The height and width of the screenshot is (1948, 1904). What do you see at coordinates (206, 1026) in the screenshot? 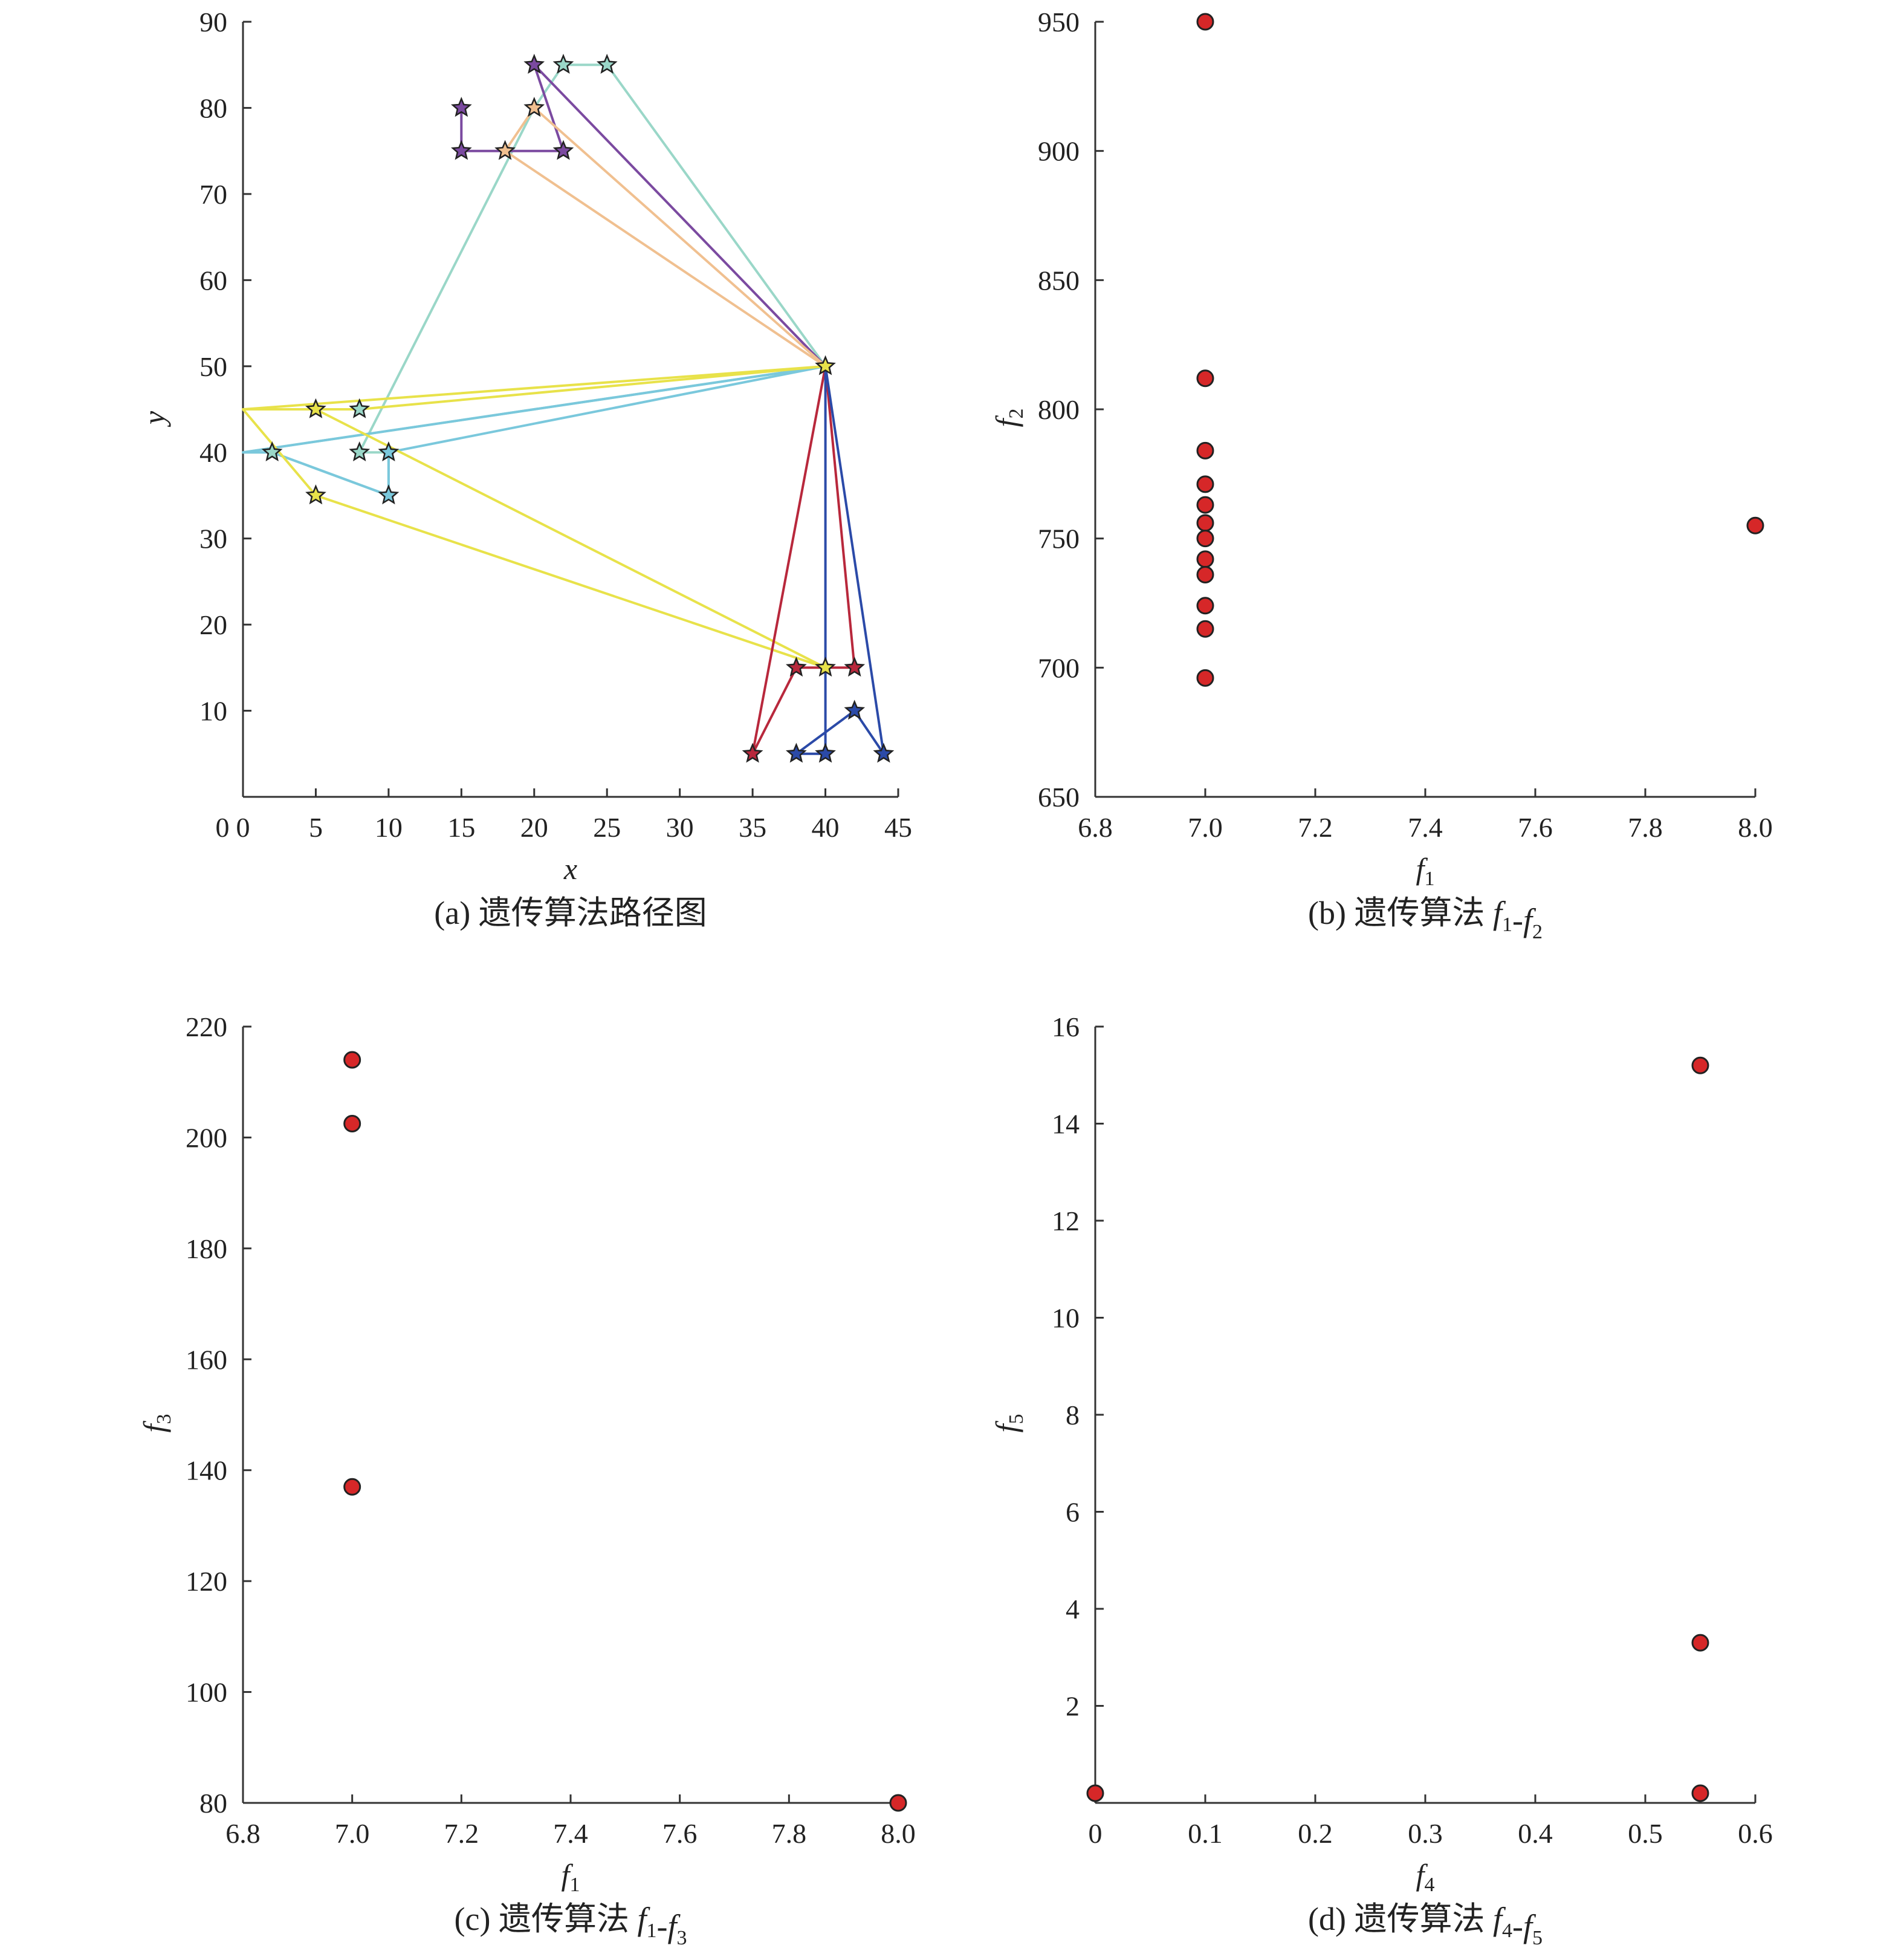
I see `y-tick-label: 220` at bounding box center [206, 1026].